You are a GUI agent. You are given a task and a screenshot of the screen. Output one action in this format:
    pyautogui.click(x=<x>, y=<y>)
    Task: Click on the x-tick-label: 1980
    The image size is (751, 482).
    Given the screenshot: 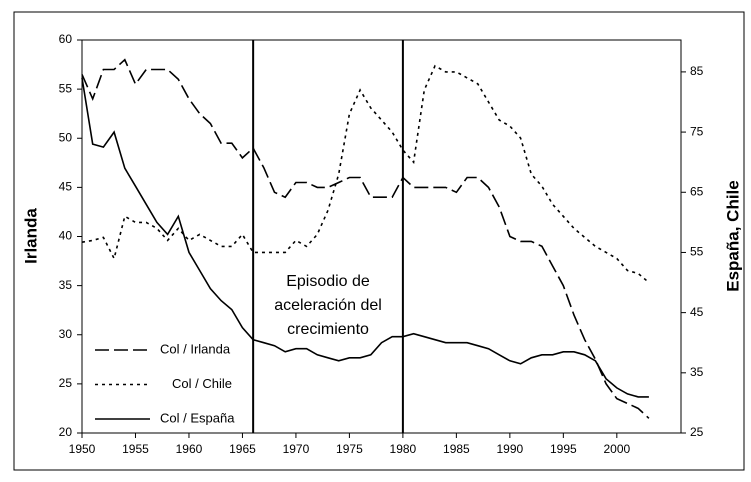 What is the action you would take?
    pyautogui.click(x=403, y=449)
    